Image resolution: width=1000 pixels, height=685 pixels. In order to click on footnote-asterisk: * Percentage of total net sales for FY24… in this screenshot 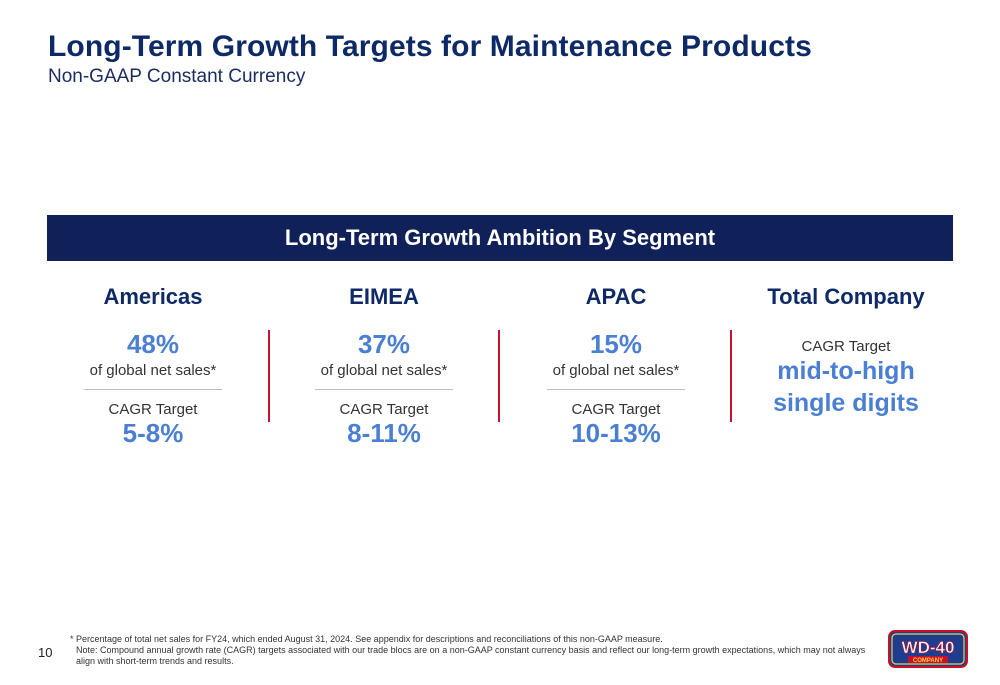, I will do `click(366, 639)`.